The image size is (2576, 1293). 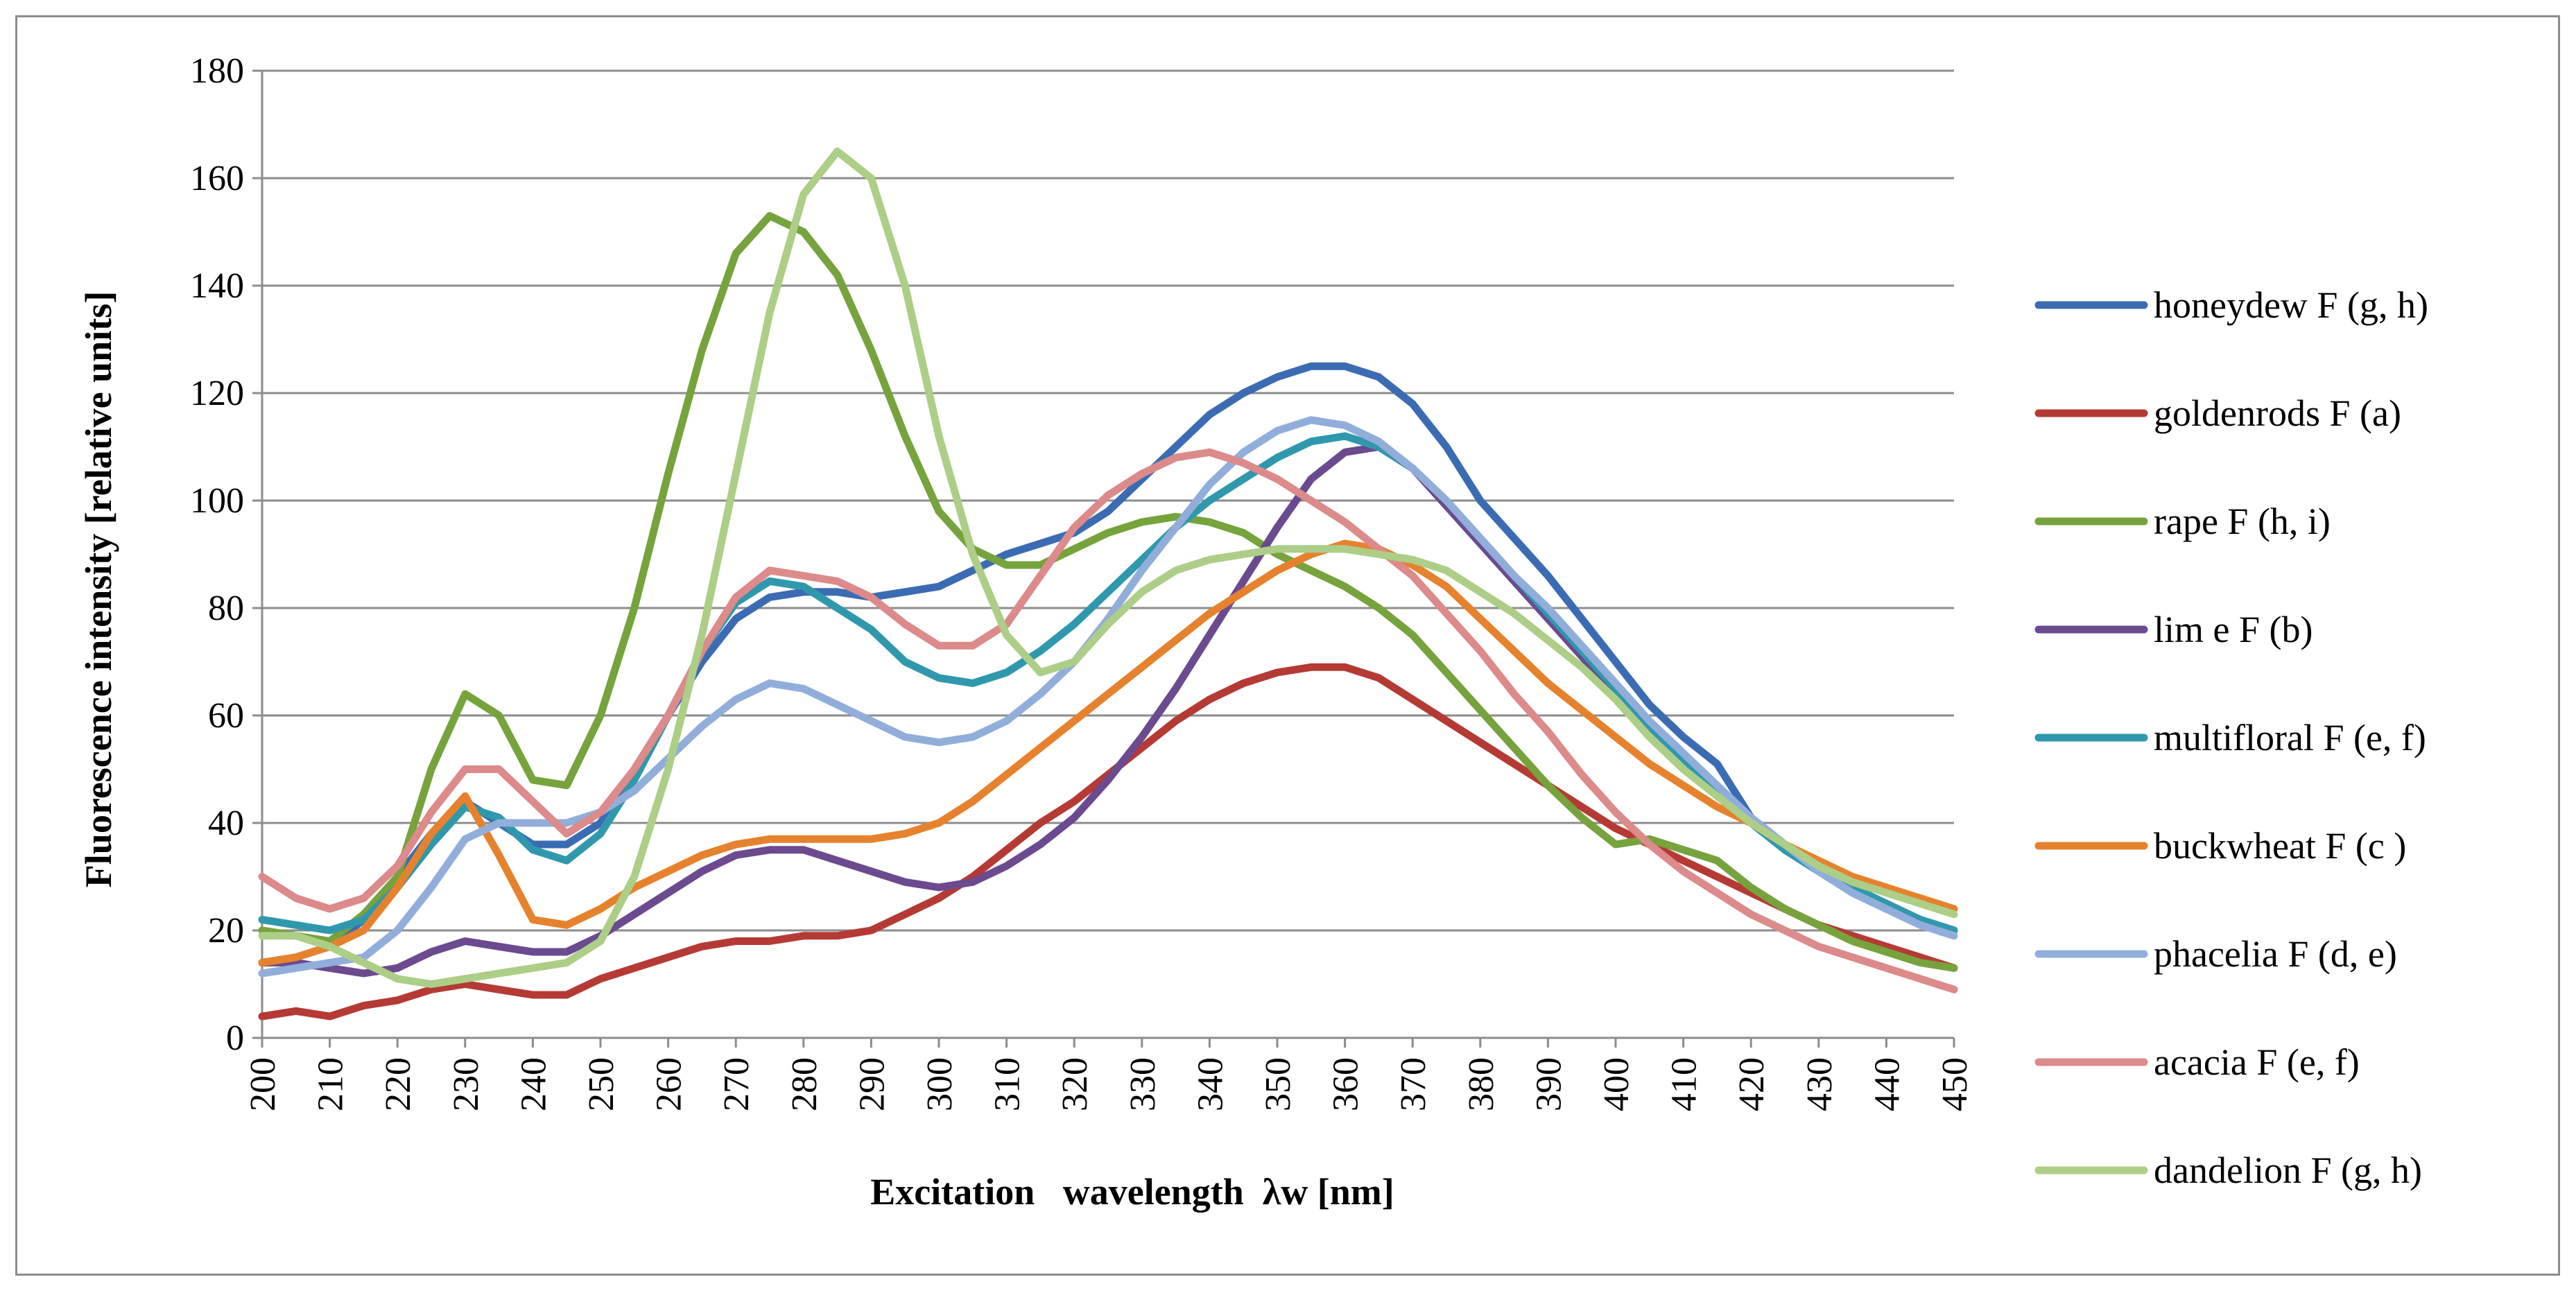 What do you see at coordinates (1278, 1084) in the screenshot?
I see `x-tick-label: 350` at bounding box center [1278, 1084].